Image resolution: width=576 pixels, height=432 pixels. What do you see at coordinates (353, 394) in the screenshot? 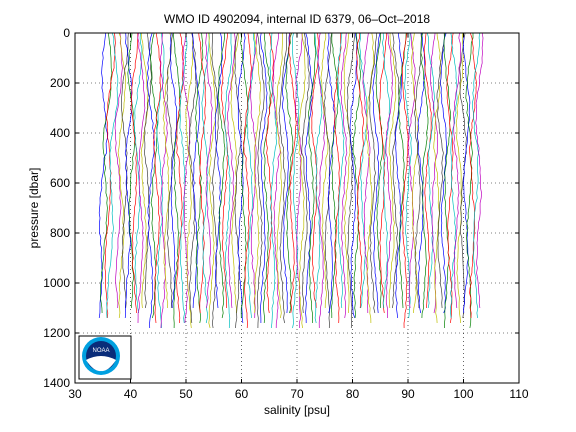
I see `x-tick-label: 80` at bounding box center [353, 394].